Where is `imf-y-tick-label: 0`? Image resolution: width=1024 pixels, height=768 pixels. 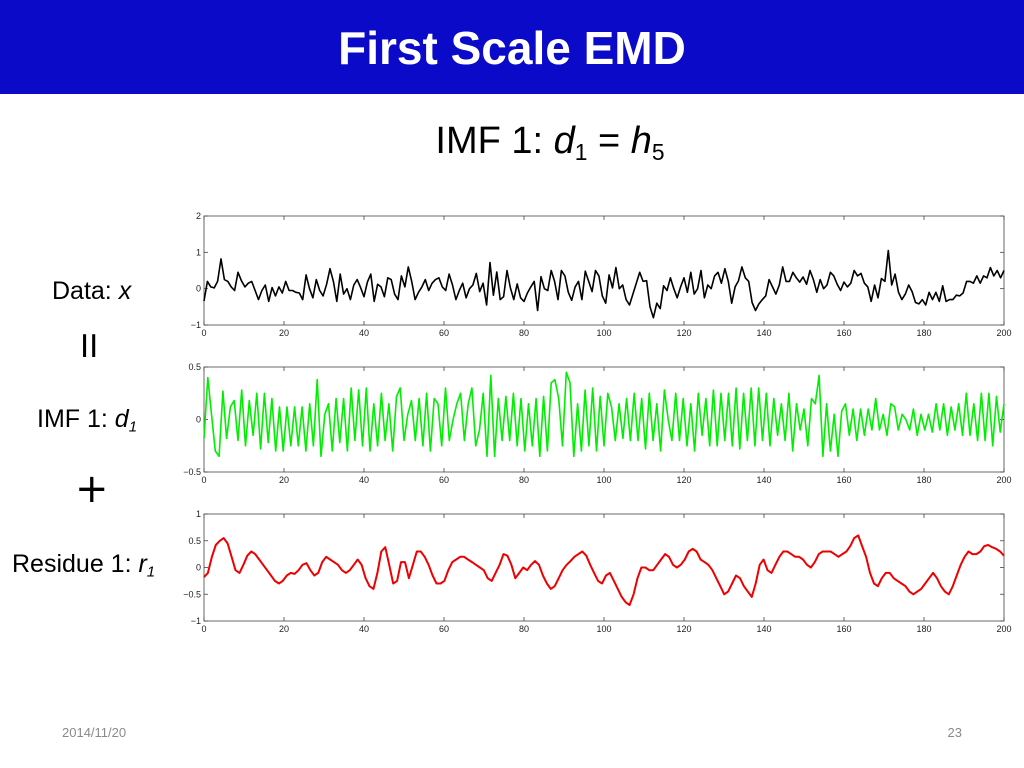 imf-y-tick-label: 0 is located at coordinates (198, 420).